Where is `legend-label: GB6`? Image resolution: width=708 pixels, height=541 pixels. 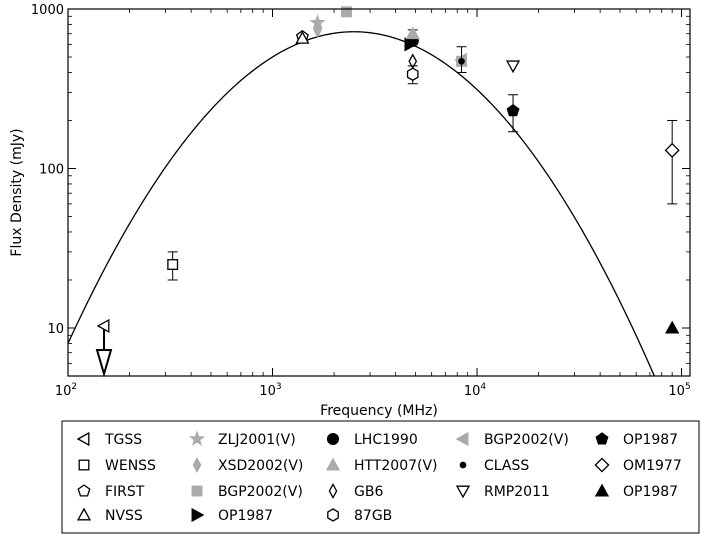
legend-label: GB6 is located at coordinates (368, 492).